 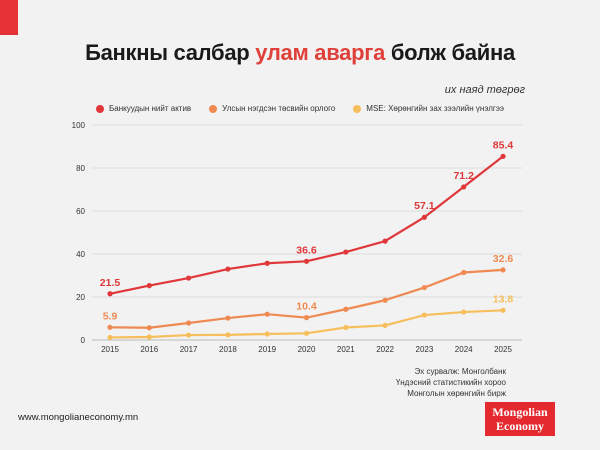 What do you see at coordinates (385, 349) in the screenshot?
I see `x-tick-label: 2022` at bounding box center [385, 349].